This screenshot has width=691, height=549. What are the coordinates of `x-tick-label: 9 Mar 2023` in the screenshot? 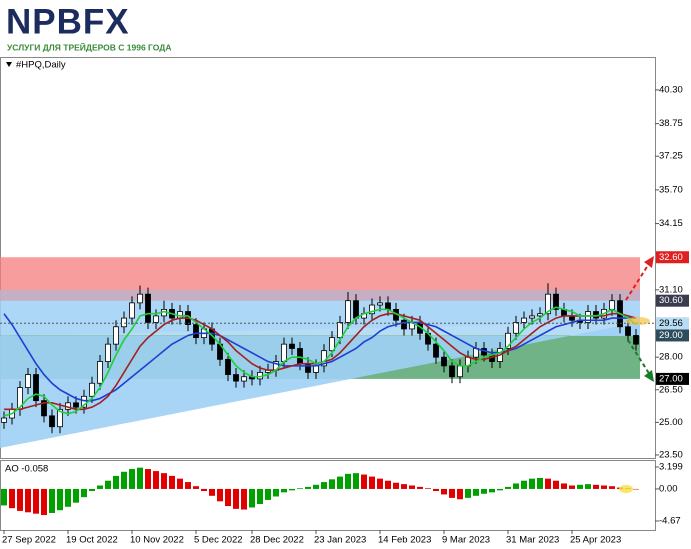 It's located at (466, 540).